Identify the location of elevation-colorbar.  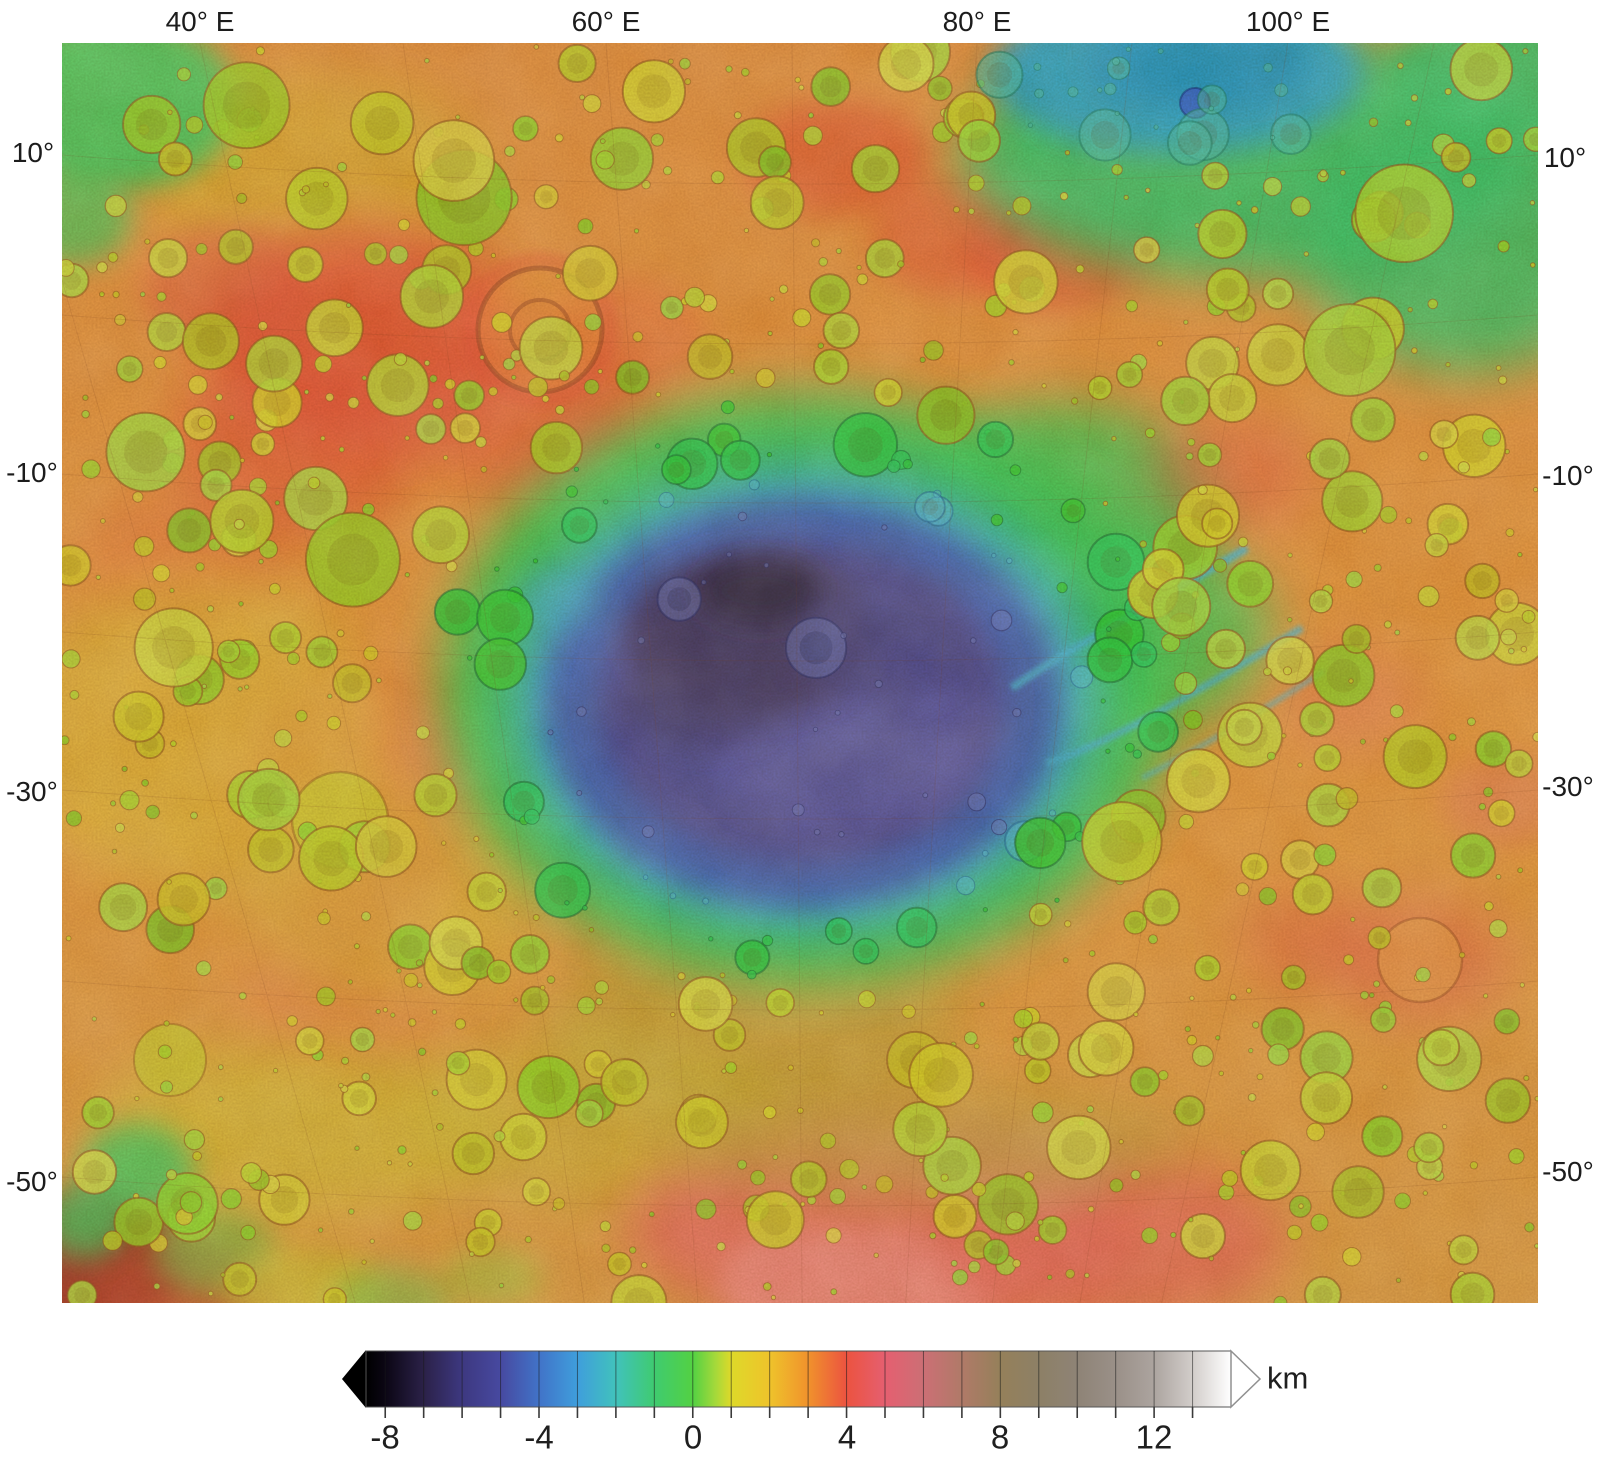
(830, 1408).